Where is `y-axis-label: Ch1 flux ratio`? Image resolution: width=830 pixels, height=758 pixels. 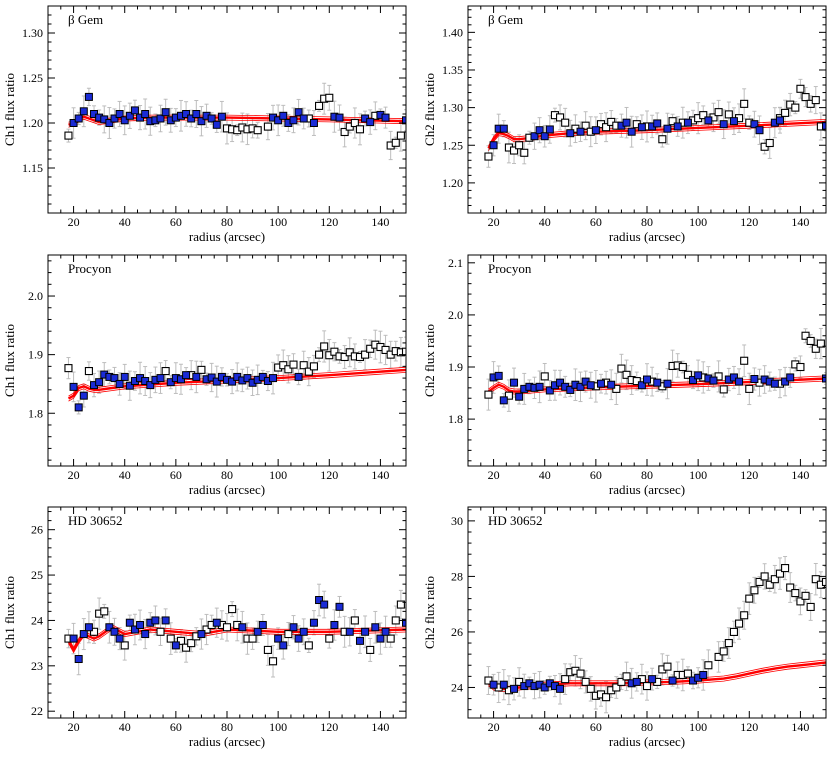 y-axis-label: Ch1 flux ratio is located at coordinates (9, 360).